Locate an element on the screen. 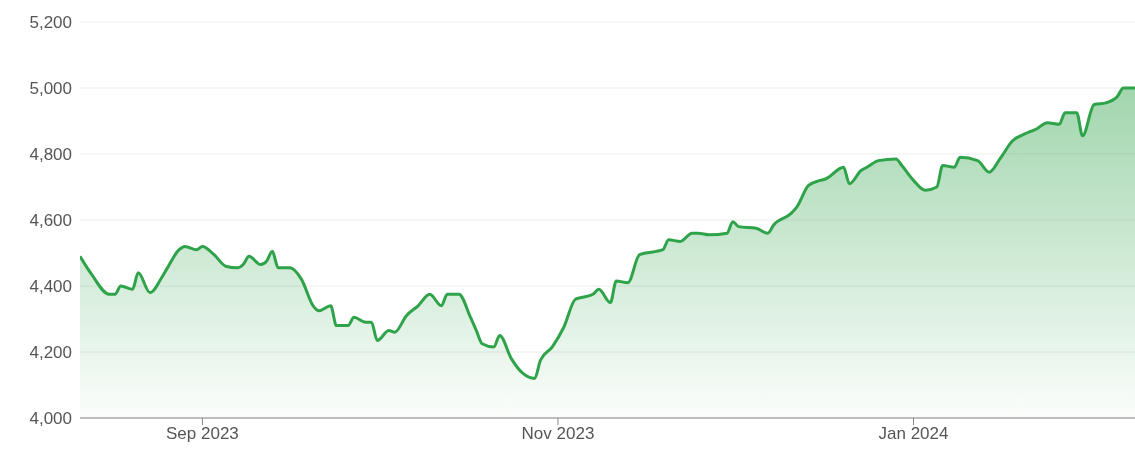 Image resolution: width=1135 pixels, height=463 pixels. x-tick-label: Sep 2023 is located at coordinates (202, 434).